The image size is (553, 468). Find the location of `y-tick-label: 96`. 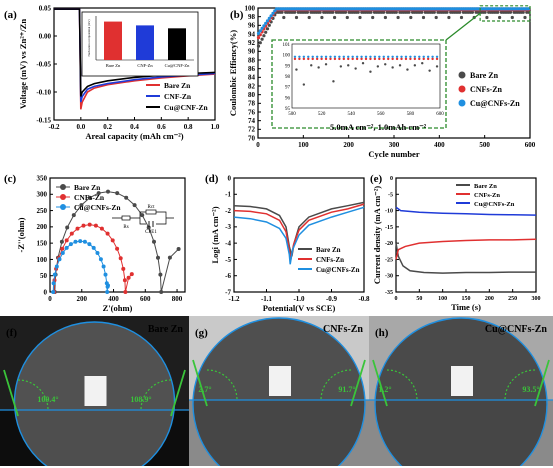

y-tick-label: 96 is located at coordinates (252, 26).